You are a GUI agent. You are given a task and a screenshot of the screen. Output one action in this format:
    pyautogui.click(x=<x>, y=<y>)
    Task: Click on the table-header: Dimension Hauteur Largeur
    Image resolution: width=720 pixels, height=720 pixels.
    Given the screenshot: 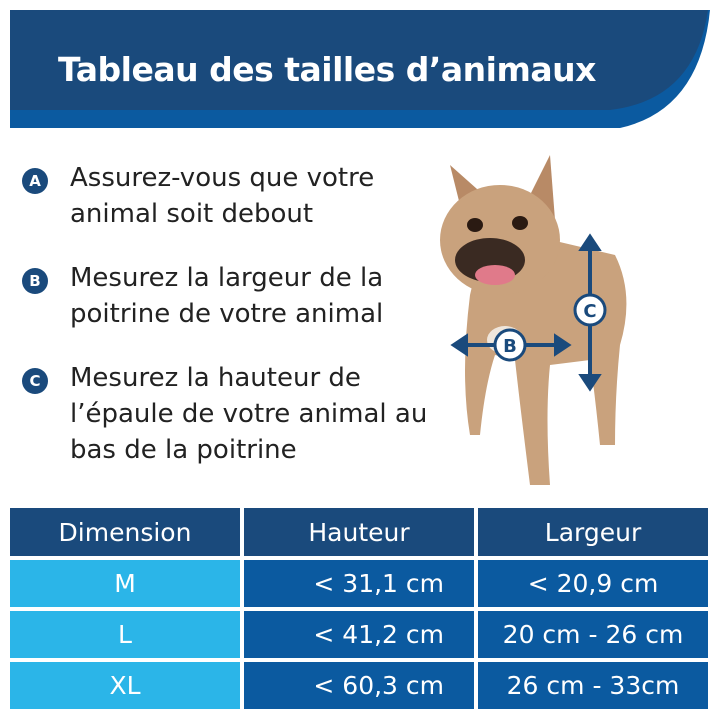 What is the action you would take?
    pyautogui.click(x=359, y=532)
    